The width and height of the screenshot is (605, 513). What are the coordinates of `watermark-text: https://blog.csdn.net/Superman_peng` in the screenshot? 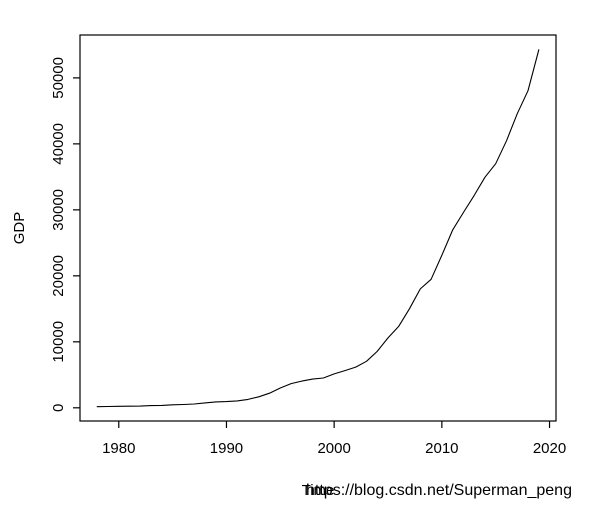 It's located at (439, 490).